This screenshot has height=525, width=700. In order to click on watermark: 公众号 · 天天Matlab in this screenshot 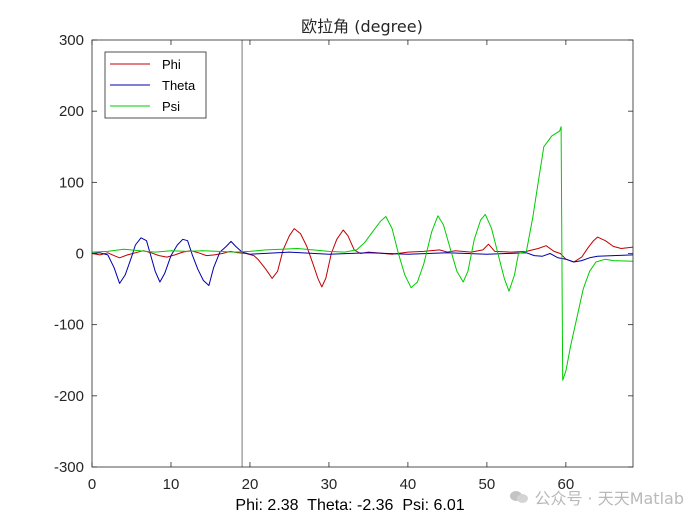, I will do `click(597, 497)`.